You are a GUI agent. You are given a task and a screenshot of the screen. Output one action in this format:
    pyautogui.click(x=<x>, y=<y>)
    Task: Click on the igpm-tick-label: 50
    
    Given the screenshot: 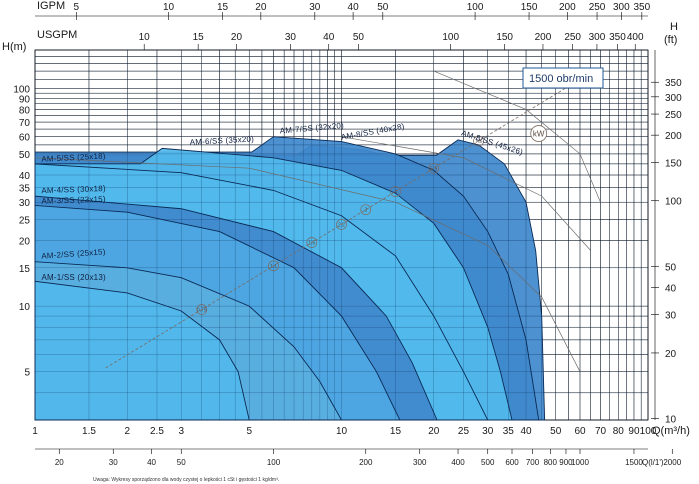 What is the action you would take?
    pyautogui.click(x=383, y=7)
    